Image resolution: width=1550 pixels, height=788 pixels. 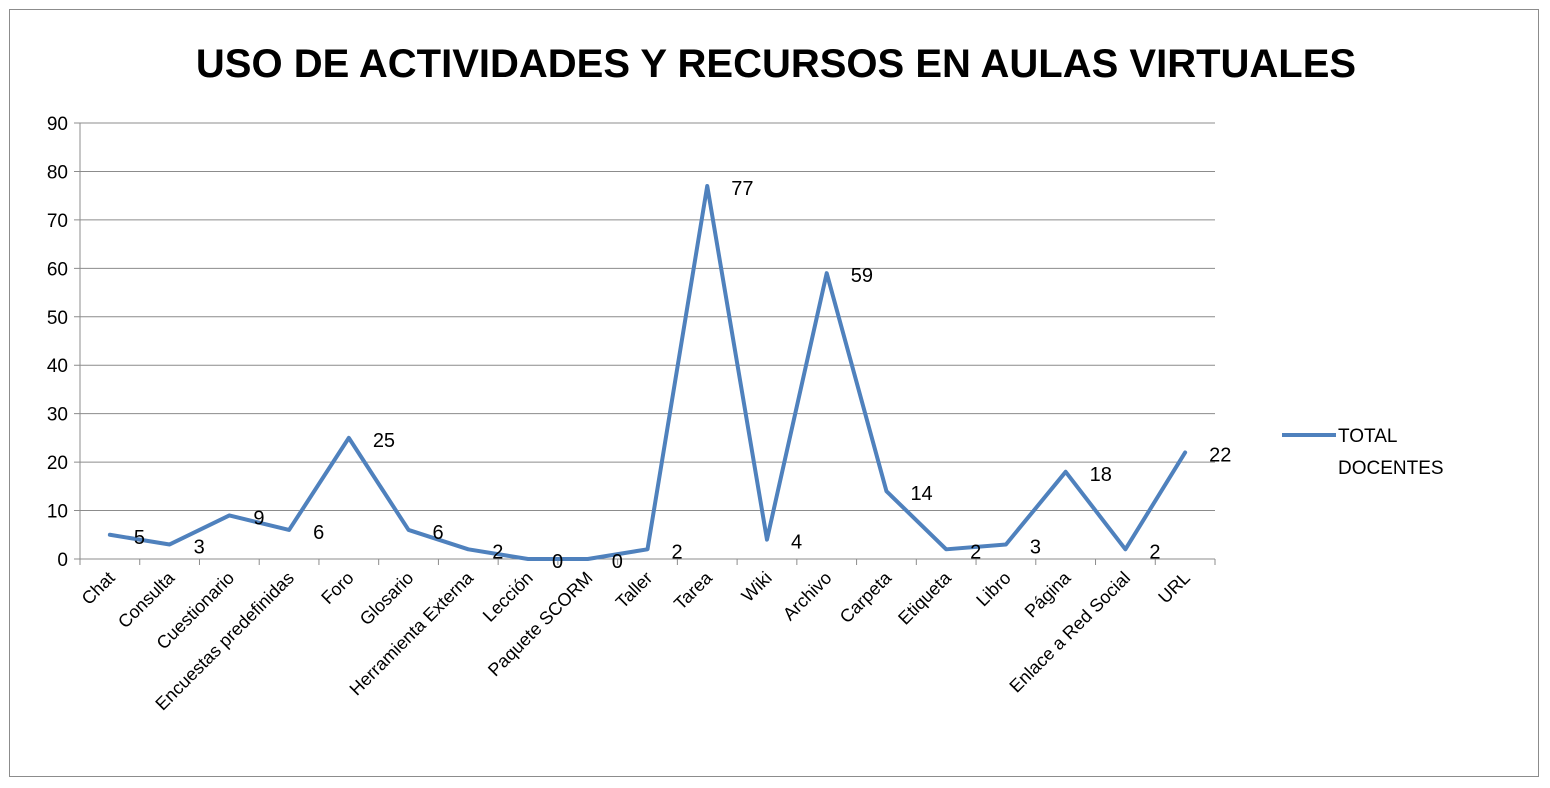 What do you see at coordinates (1391, 468) in the screenshot?
I see `legend-label: DOCENTES` at bounding box center [1391, 468].